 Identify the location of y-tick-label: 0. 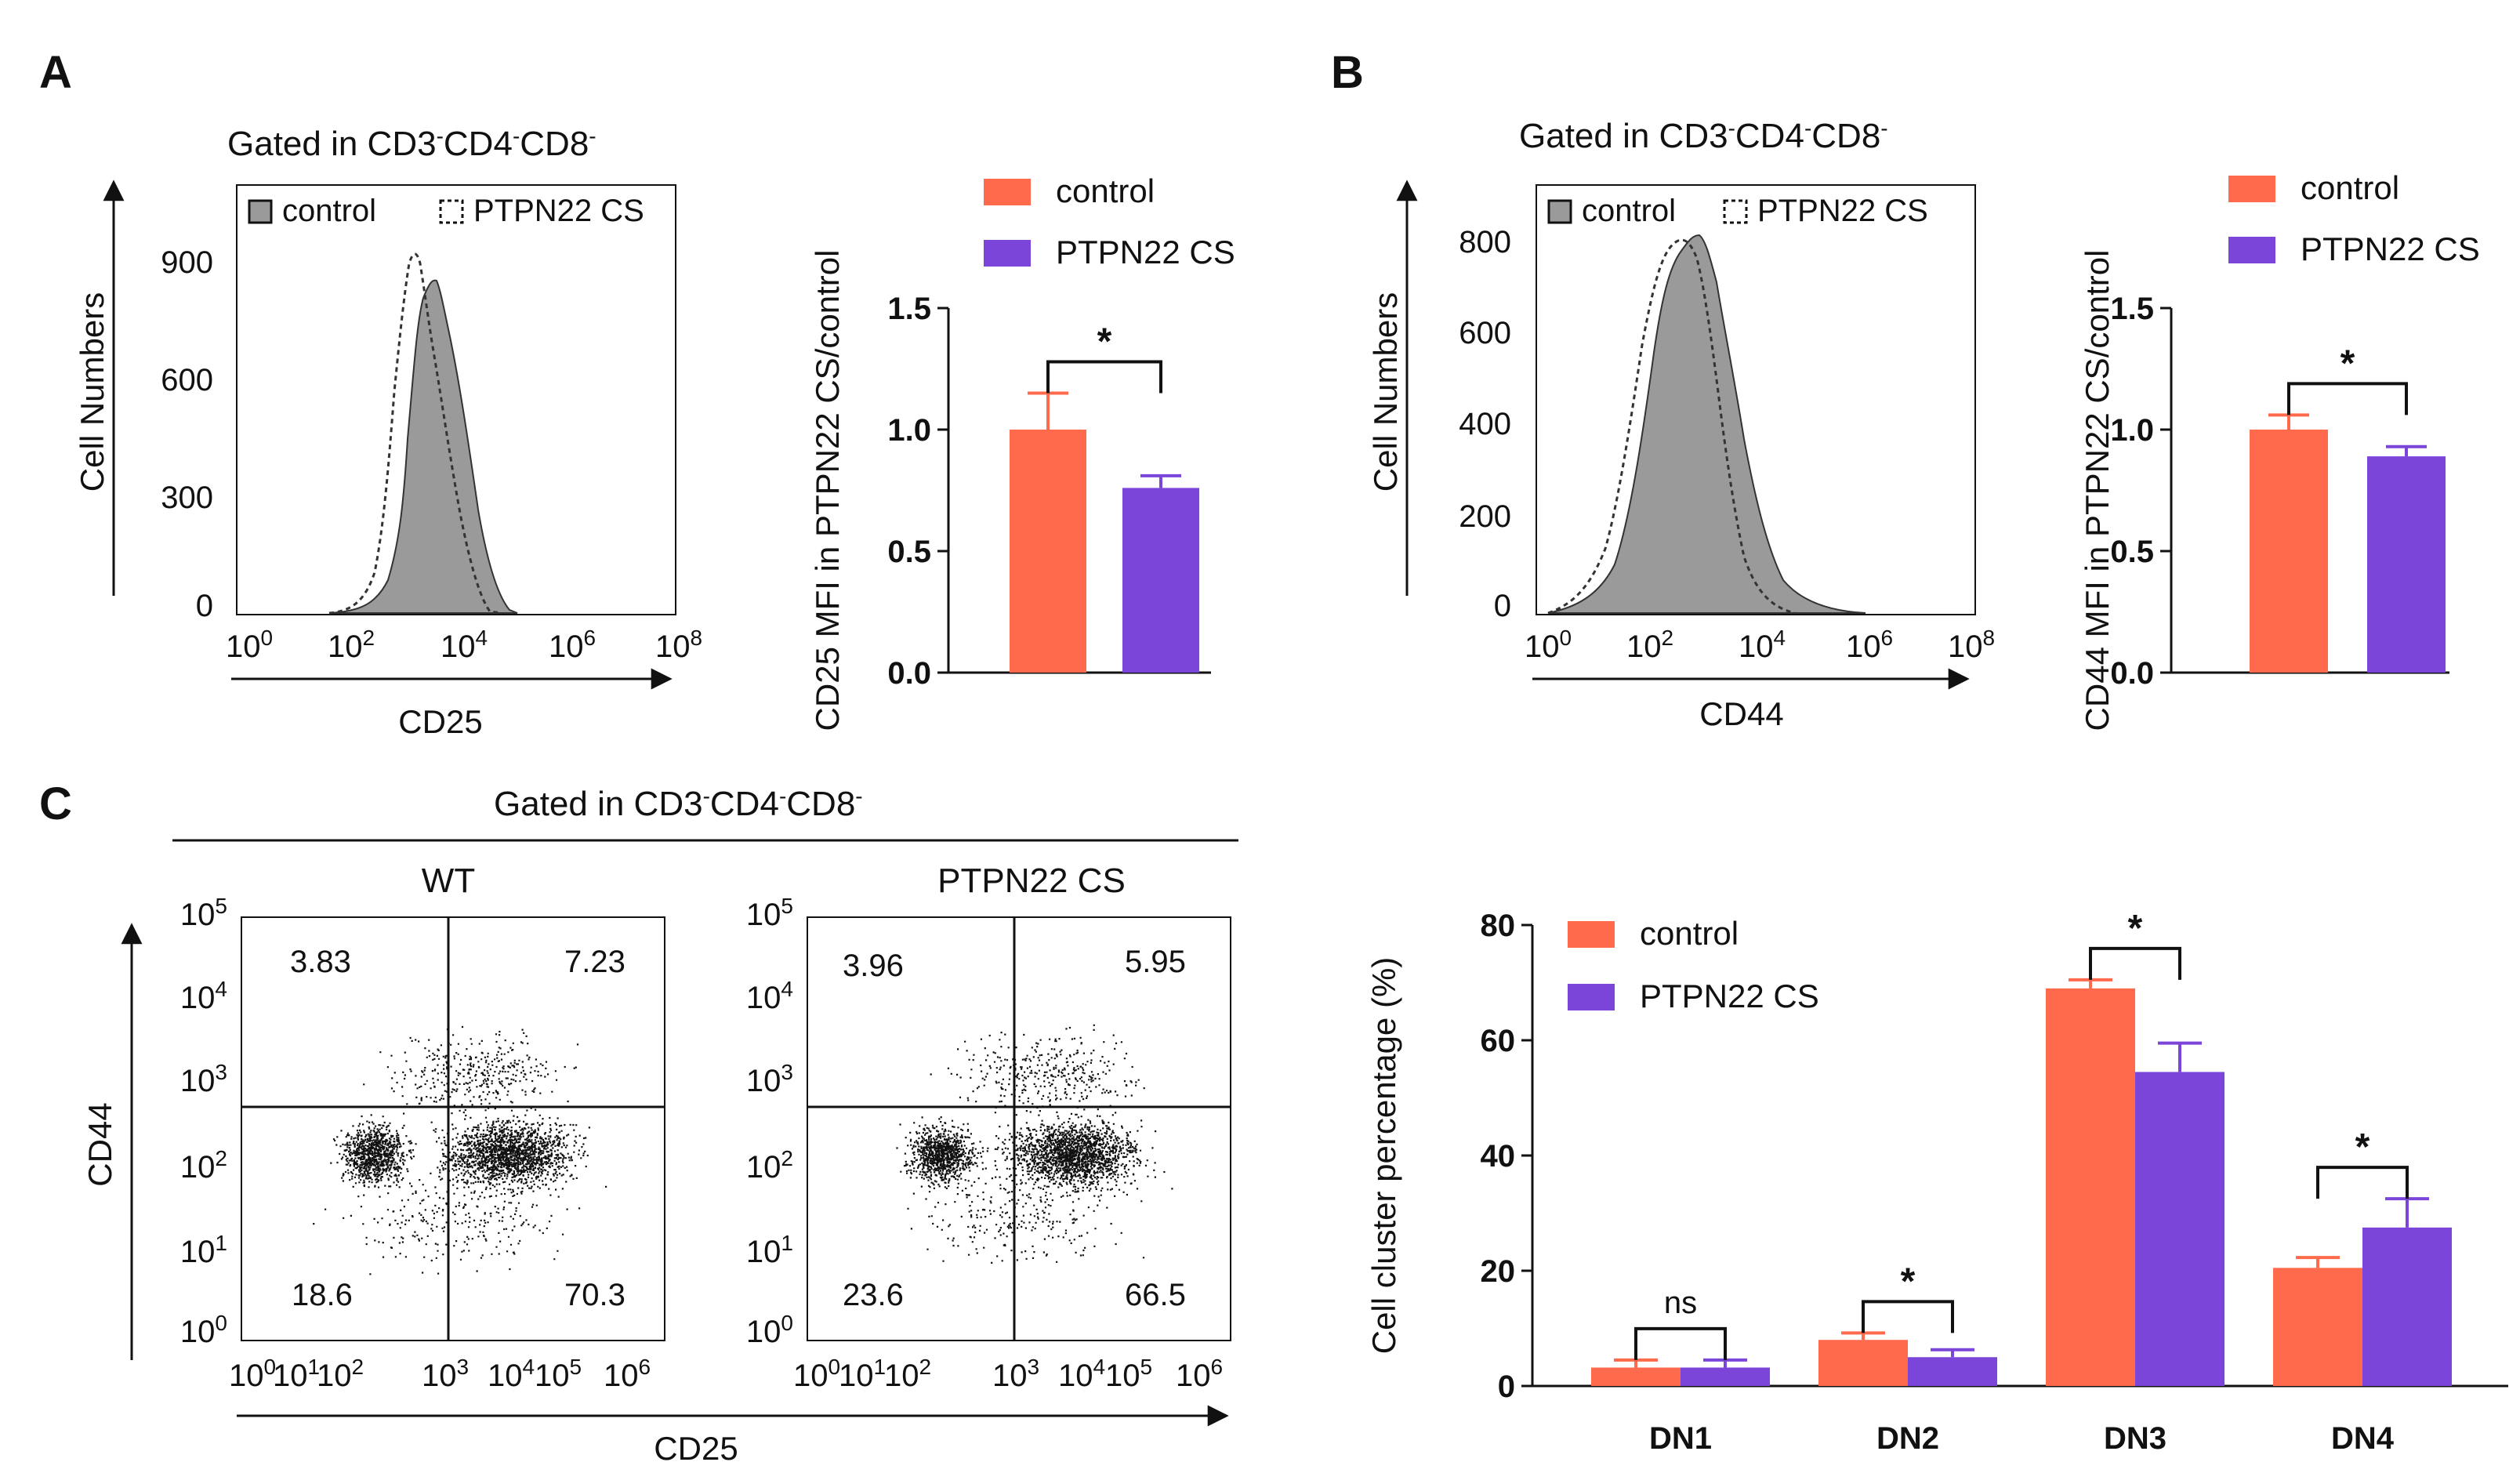
(1506, 1387).